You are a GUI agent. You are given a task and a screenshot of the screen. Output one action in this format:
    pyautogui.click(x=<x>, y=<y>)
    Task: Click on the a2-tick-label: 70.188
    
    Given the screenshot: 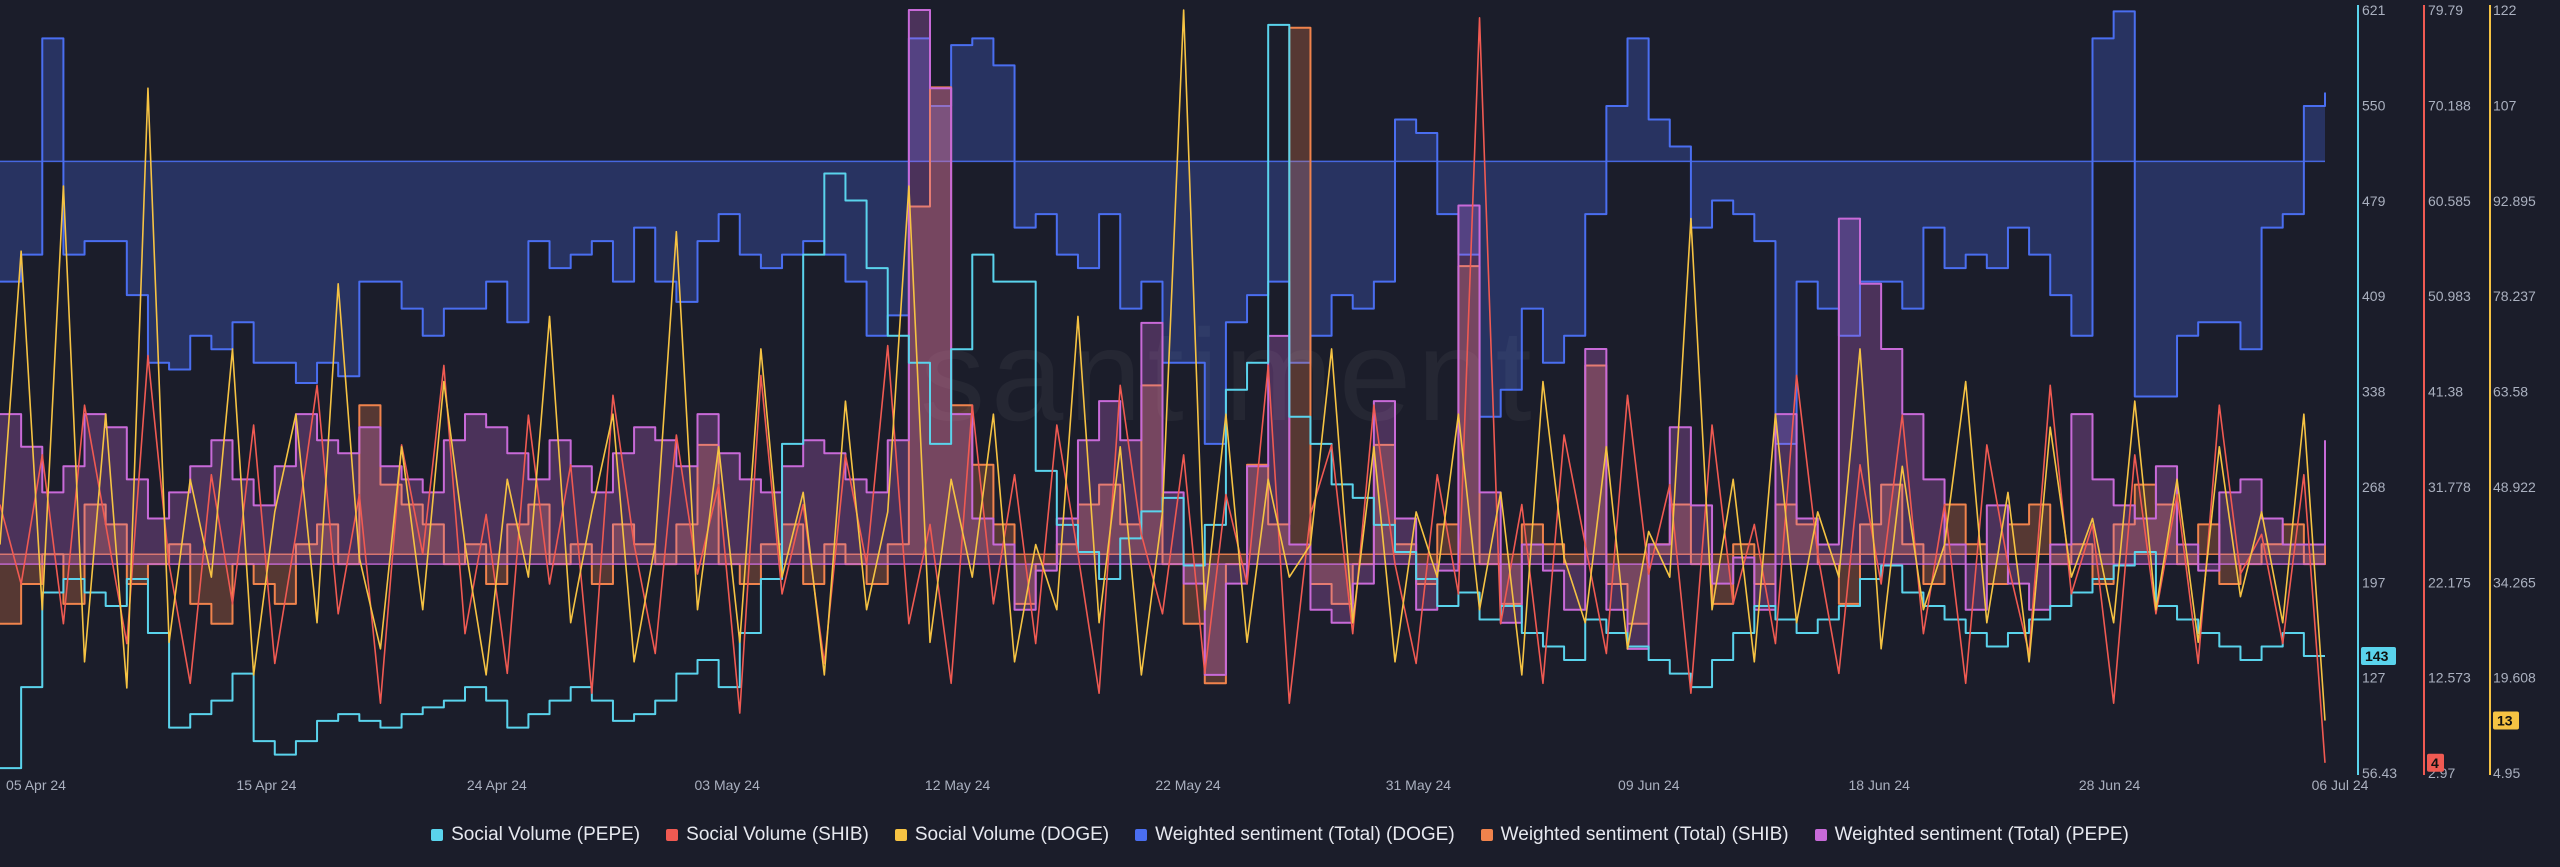 What is the action you would take?
    pyautogui.click(x=2449, y=105)
    